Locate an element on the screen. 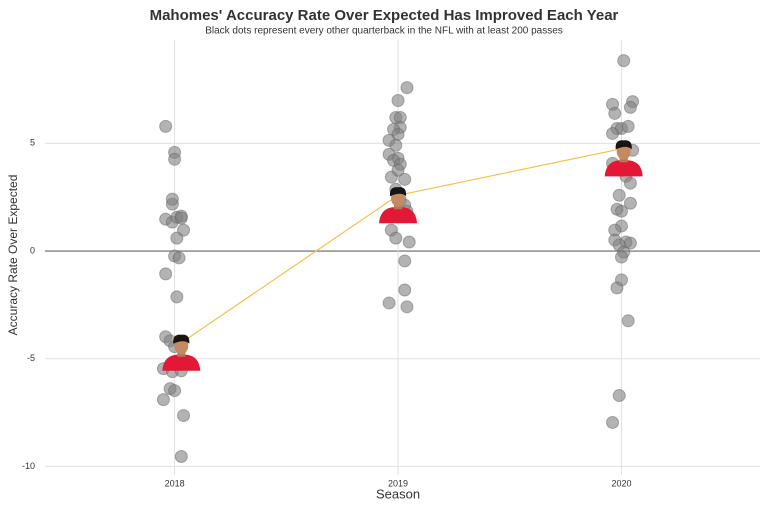 This screenshot has width=768, height=512. x-tick-label: 2019 is located at coordinates (398, 483).